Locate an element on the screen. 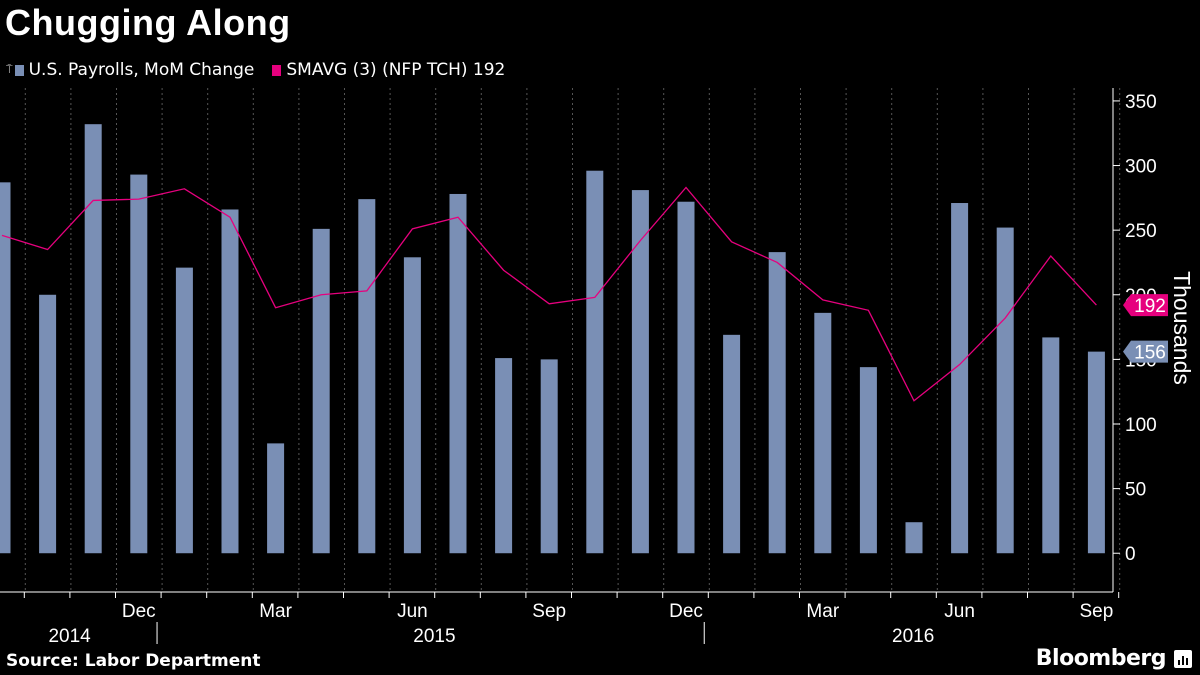 This screenshot has height=675, width=1200. y-tick-label: 350 is located at coordinates (1141, 102).